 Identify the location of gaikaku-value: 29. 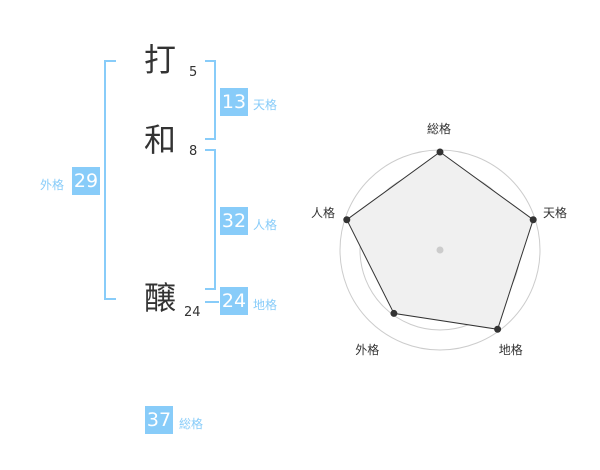
(86, 181).